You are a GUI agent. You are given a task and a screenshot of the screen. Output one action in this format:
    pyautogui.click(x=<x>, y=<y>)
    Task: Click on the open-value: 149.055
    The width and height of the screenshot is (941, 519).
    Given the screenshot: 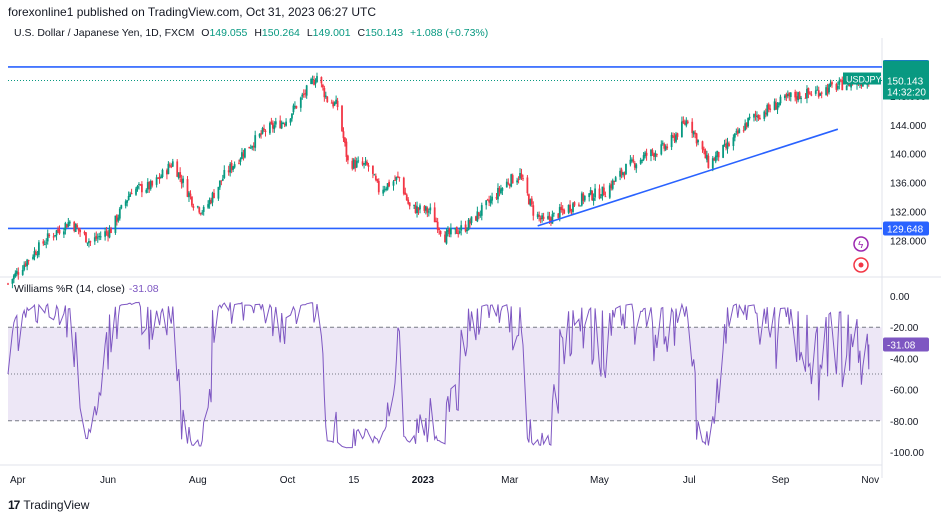 What is the action you would take?
    pyautogui.click(x=228, y=33)
    